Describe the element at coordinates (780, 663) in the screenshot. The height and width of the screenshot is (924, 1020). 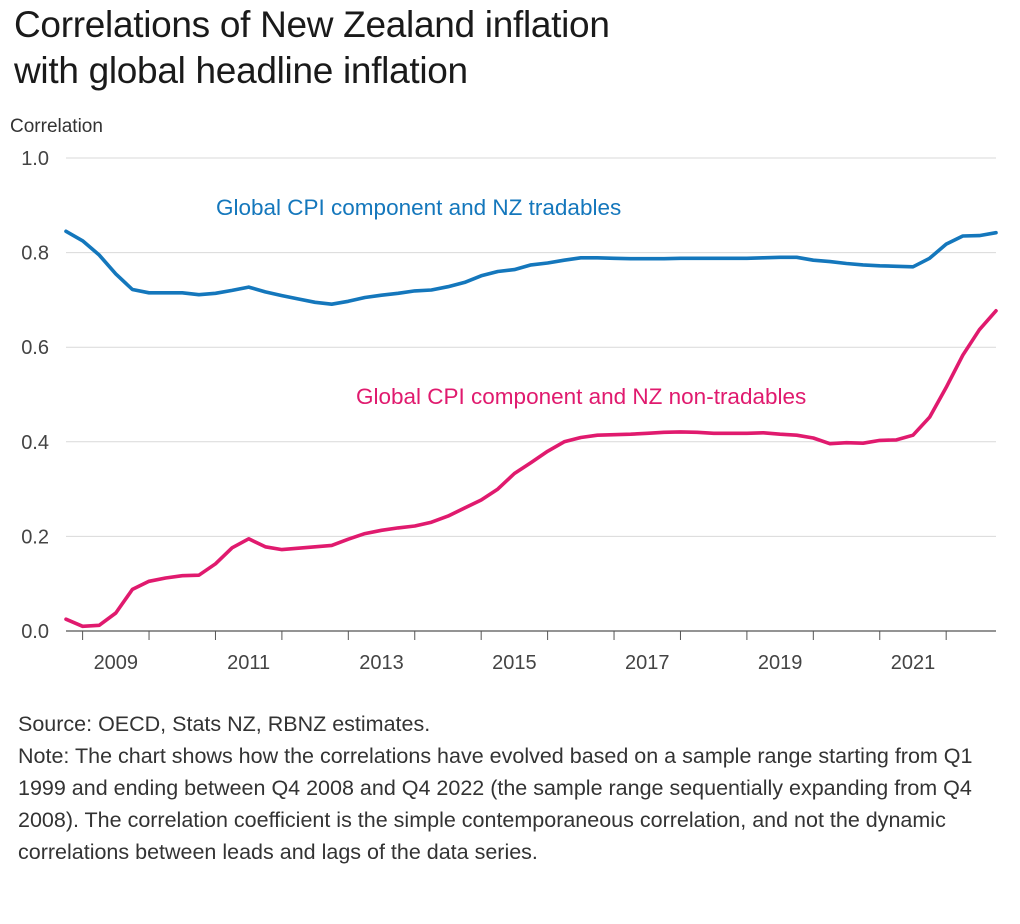
I see `x-tick-label: 2019` at that location.